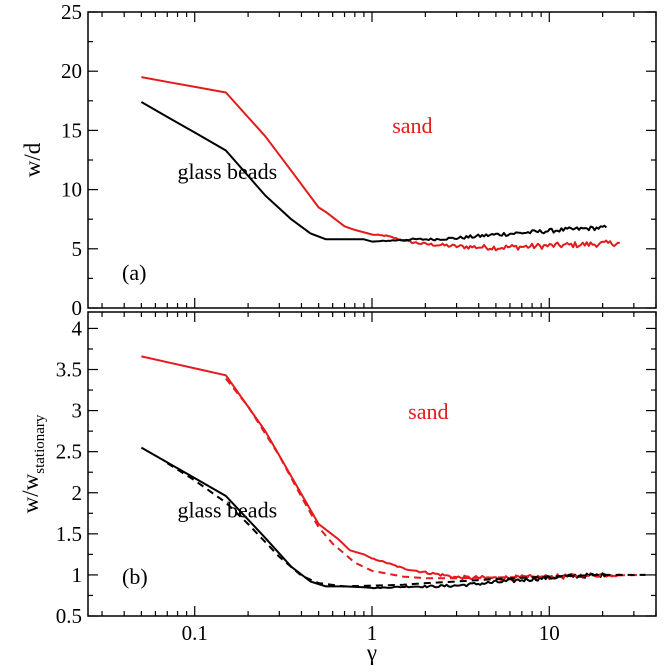  What do you see at coordinates (372, 633) in the screenshot?
I see `x-tick-label: 1` at bounding box center [372, 633].